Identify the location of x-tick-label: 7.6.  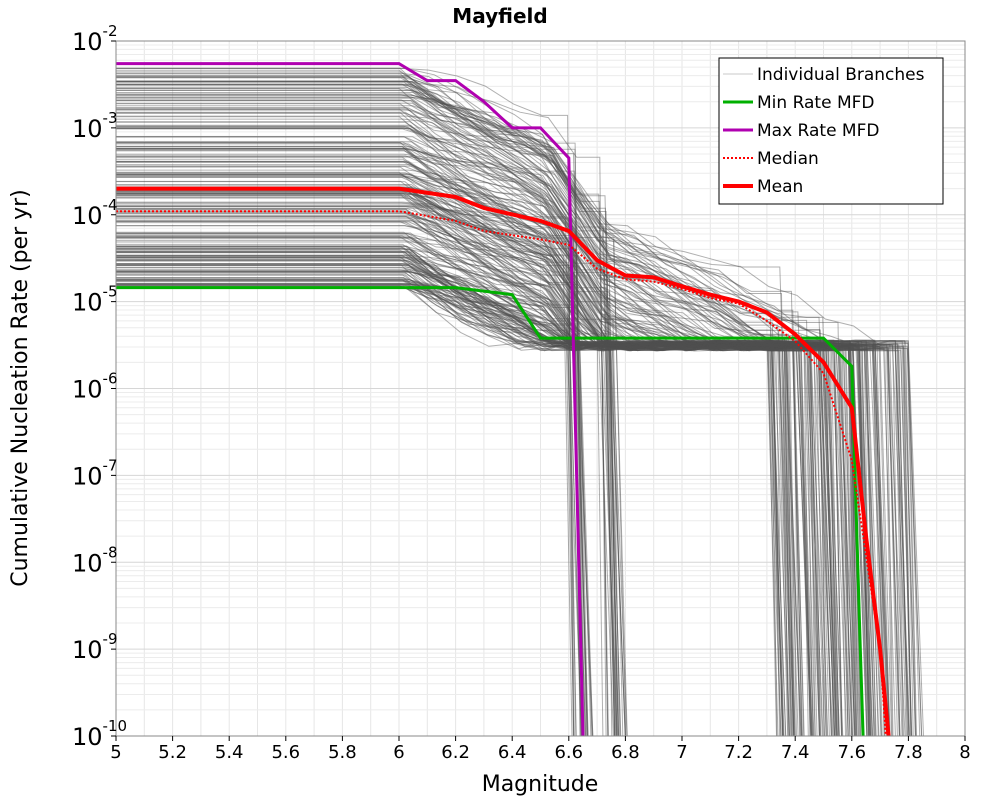
(851, 752).